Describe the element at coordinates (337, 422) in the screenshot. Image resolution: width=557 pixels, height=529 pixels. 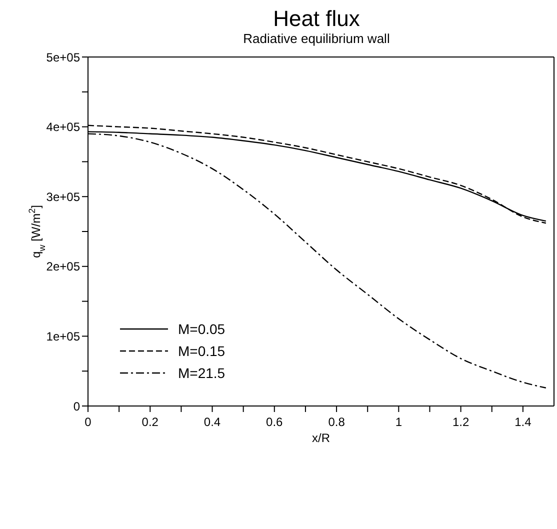
I see `x-tick-label: 0.8` at that location.